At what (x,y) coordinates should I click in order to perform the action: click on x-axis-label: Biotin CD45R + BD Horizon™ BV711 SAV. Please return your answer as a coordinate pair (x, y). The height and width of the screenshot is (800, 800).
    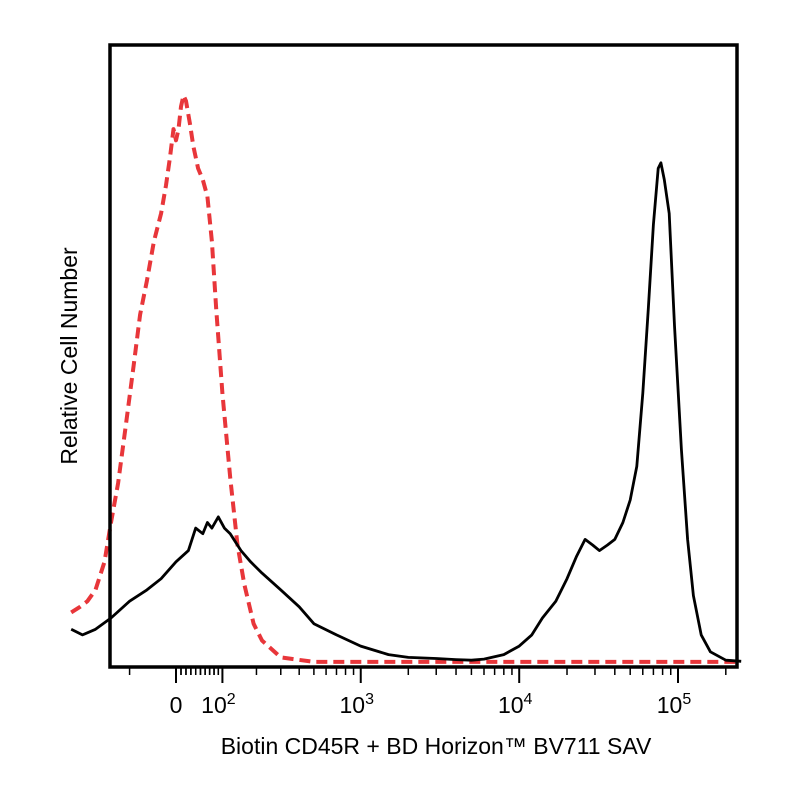
    Looking at the image, I should click on (436, 746).